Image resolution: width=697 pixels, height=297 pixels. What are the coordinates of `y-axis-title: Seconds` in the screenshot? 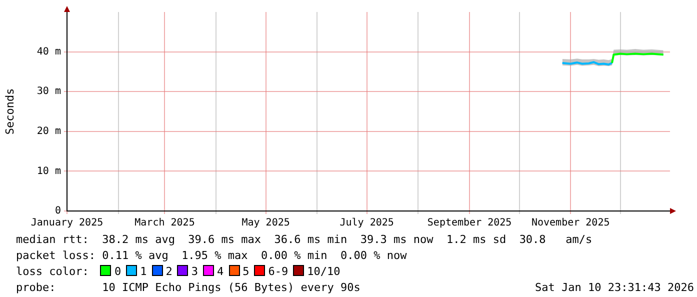 It's located at (9, 111).